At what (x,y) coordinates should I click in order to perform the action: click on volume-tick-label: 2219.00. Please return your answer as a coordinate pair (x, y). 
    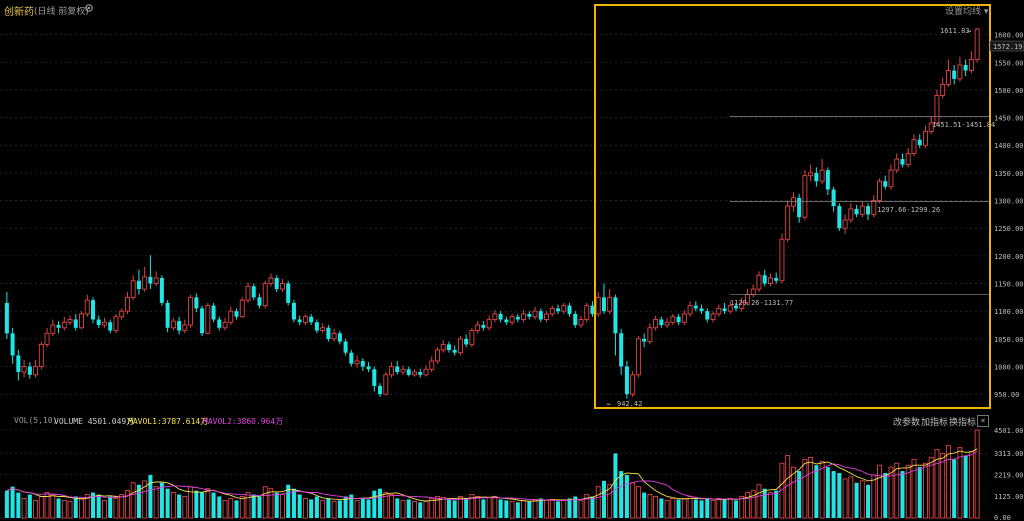
    Looking at the image, I should click on (1009, 476).